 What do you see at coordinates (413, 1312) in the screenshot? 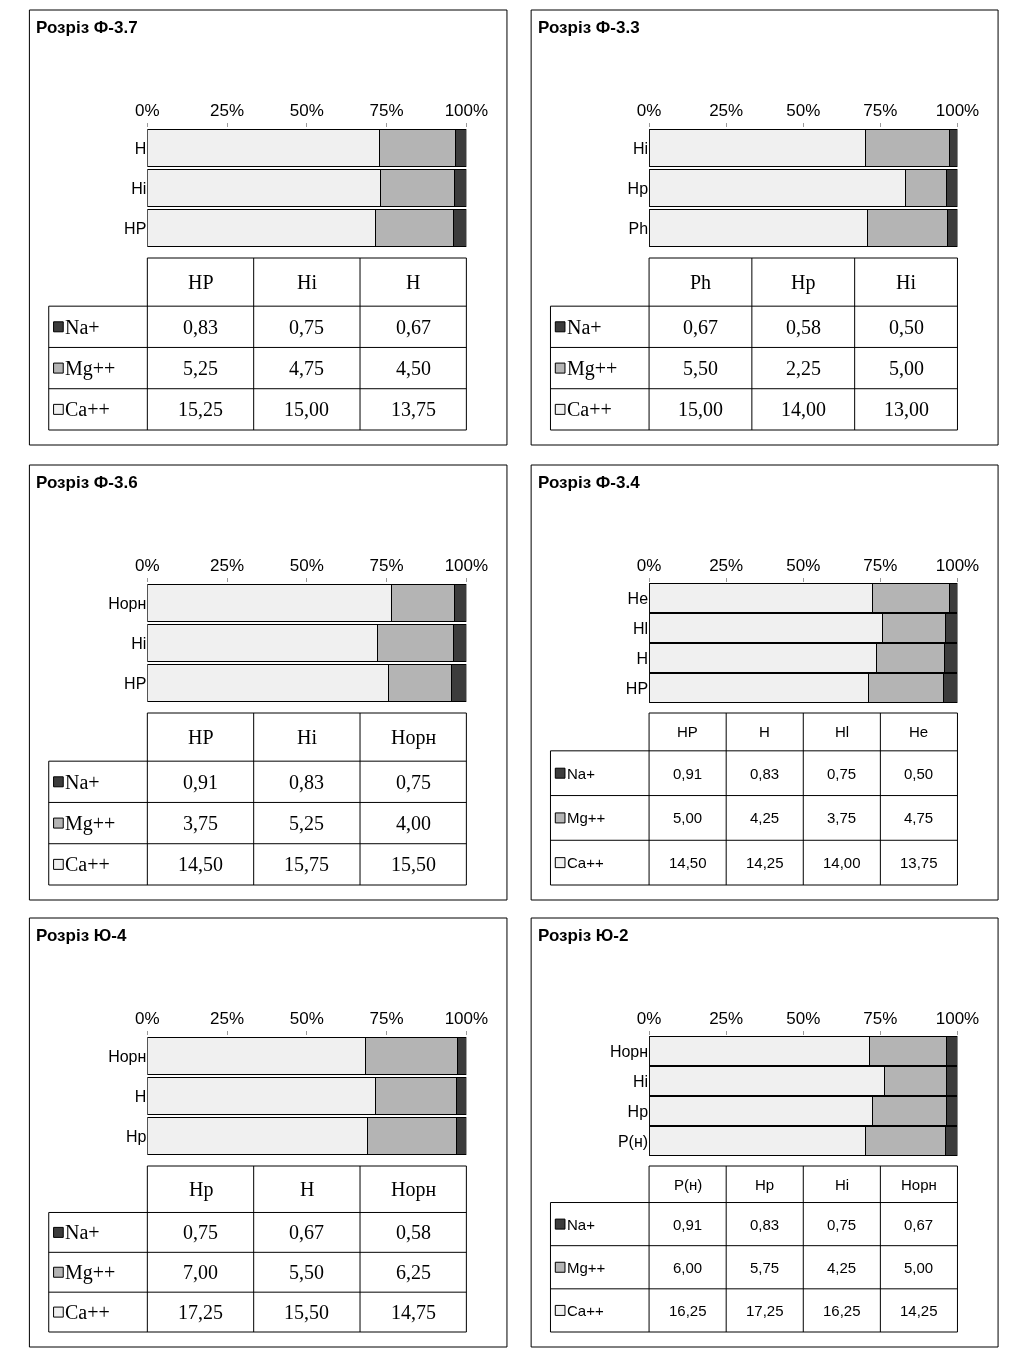
I see `text: 14,75` at bounding box center [413, 1312].